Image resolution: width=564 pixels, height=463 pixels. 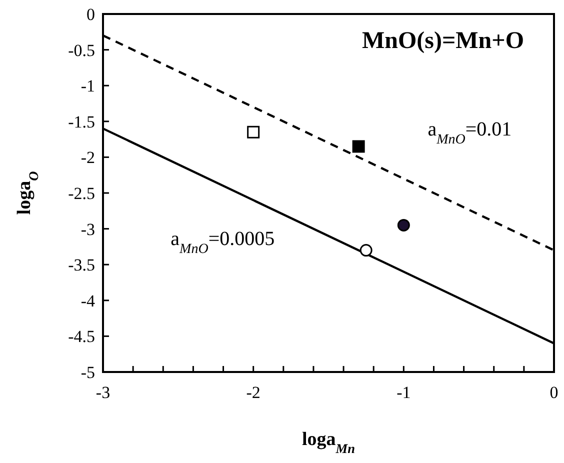 I want to click on x-tick-label: -1, so click(x=403, y=392).